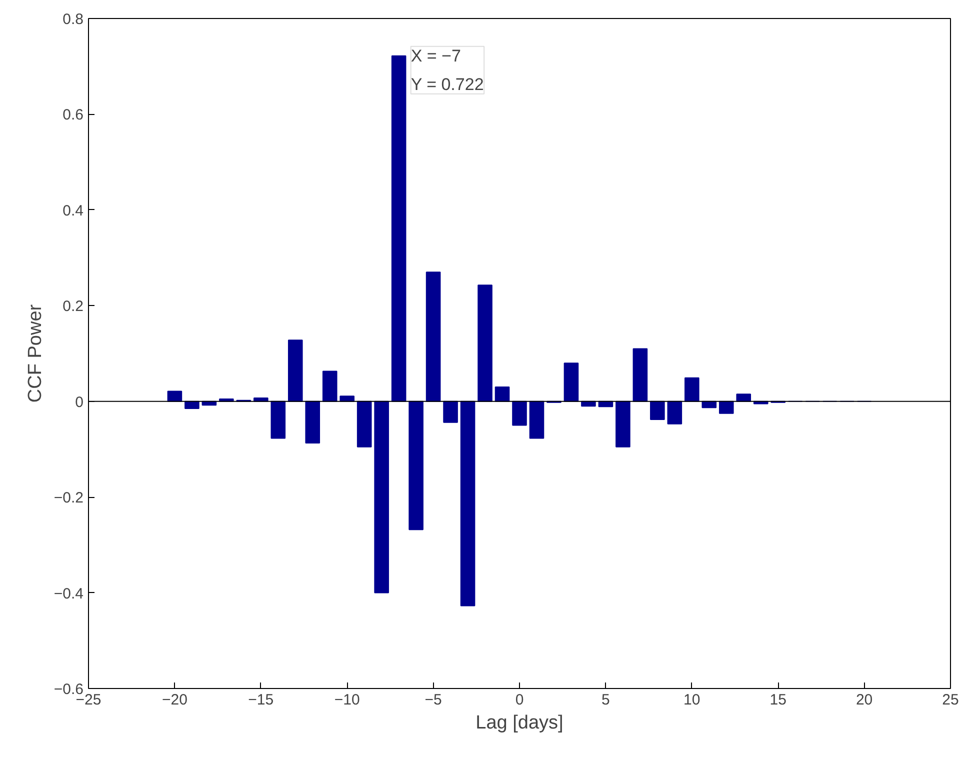 The image size is (971, 768). I want to click on x-tick-label: 5, so click(606, 700).